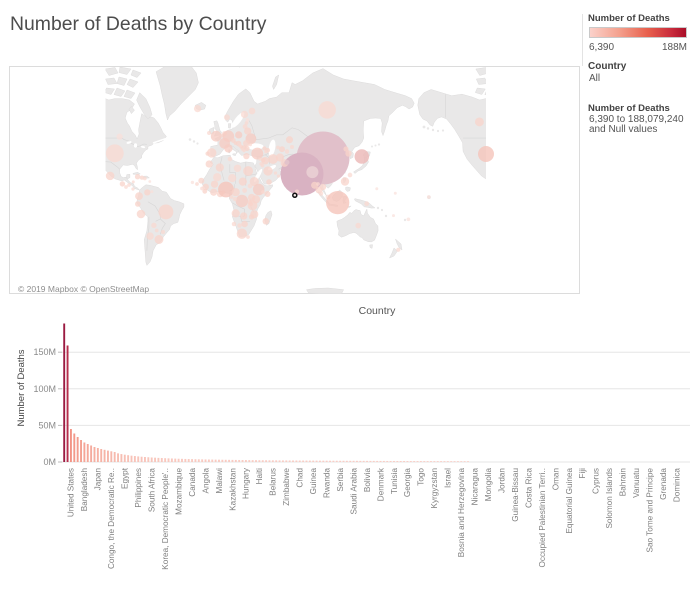 This screenshot has width=700, height=595. Describe the element at coordinates (165, 519) in the screenshot. I see `svg-text: Korea, Democratic People'..` at that location.